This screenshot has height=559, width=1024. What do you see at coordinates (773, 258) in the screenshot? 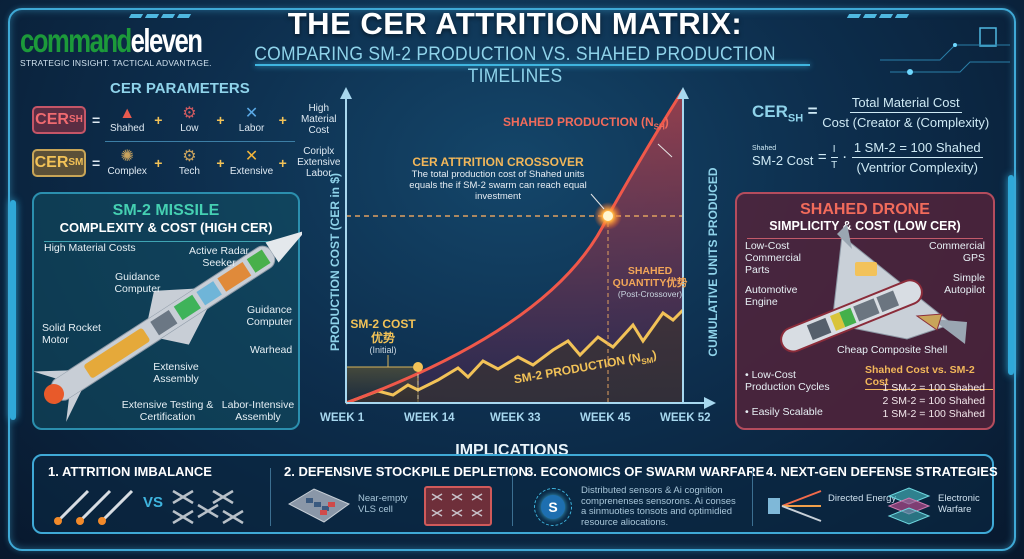
I see `label-low-cost-commercial-parts: Low-Cost Commercial Parts` at bounding box center [773, 258].